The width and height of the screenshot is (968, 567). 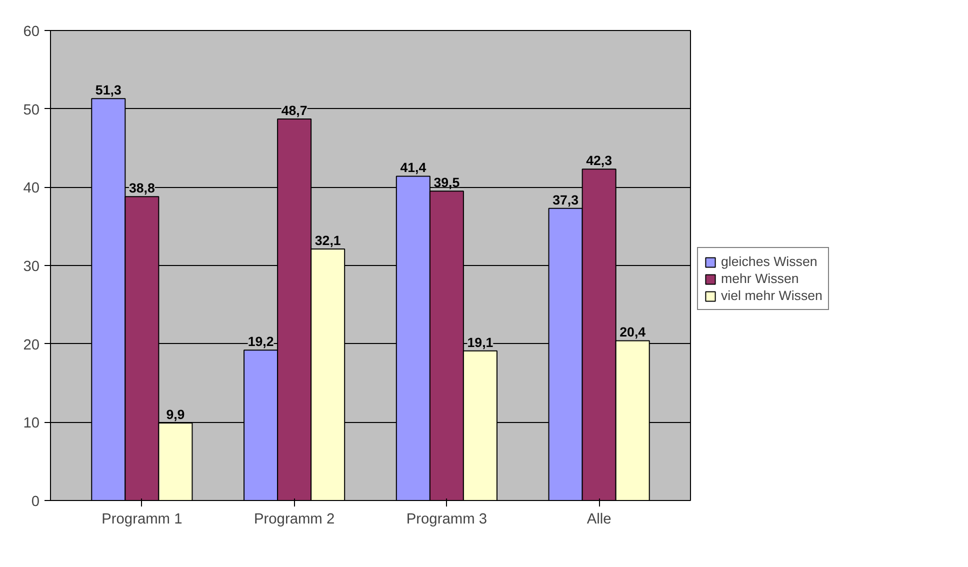 What do you see at coordinates (599, 160) in the screenshot?
I see `data-label: 42,3` at bounding box center [599, 160].